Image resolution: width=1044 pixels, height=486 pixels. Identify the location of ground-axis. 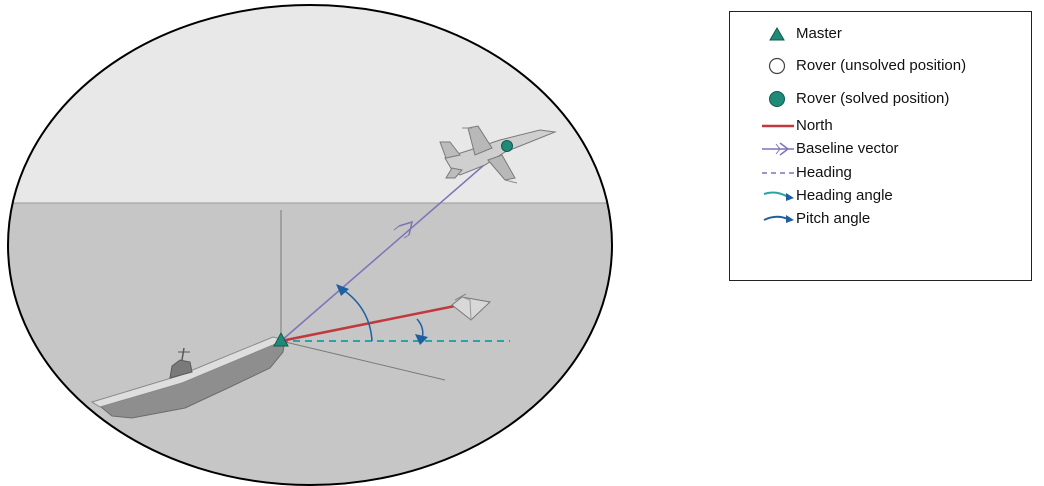
(363, 360).